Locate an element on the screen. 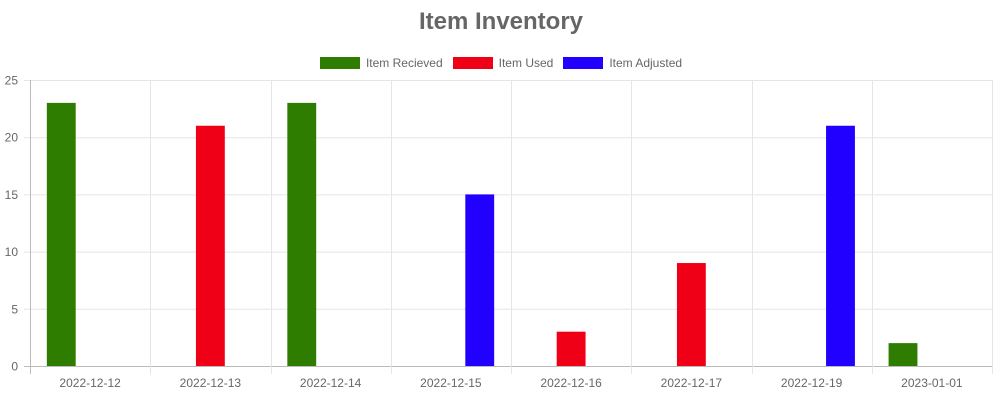  legend-swatch-used is located at coordinates (472, 63).